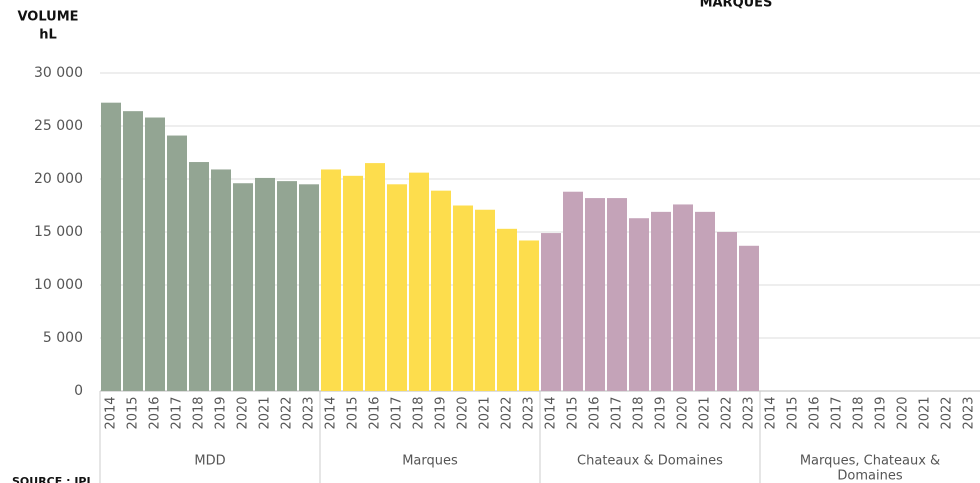 The height and width of the screenshot is (483, 980). Describe the element at coordinates (53, 479) in the screenshot. I see `source: SOURCE : IPL` at that location.